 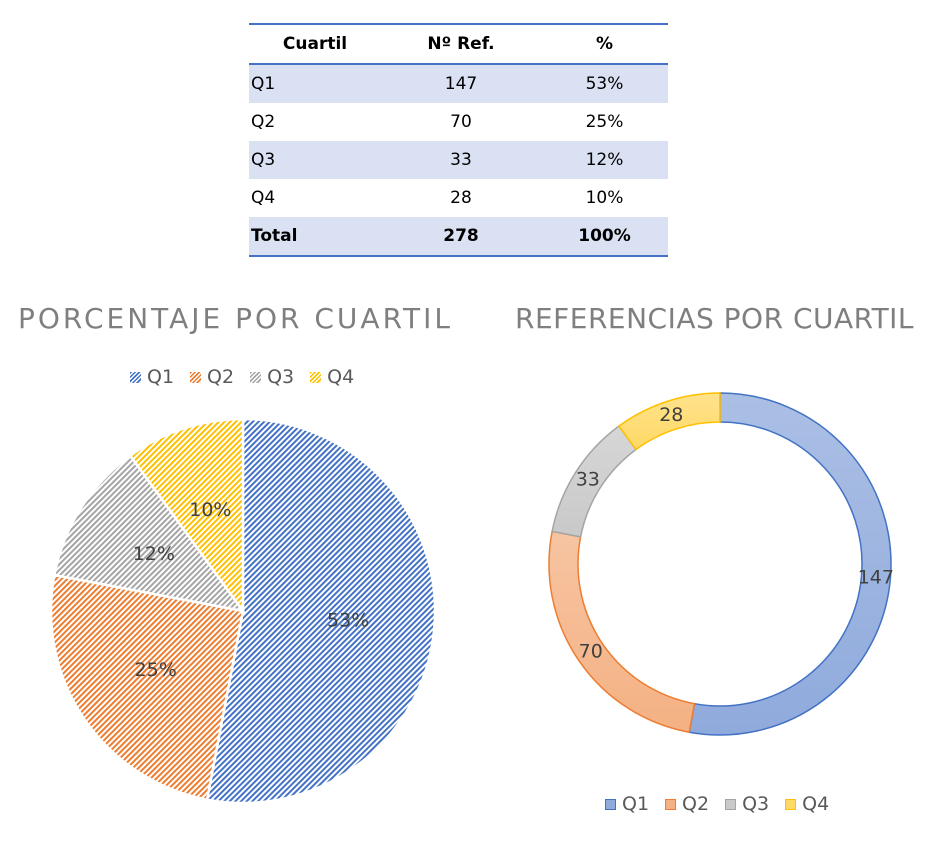 What do you see at coordinates (604, 198) in the screenshot?
I see `row-pct: 10%` at bounding box center [604, 198].